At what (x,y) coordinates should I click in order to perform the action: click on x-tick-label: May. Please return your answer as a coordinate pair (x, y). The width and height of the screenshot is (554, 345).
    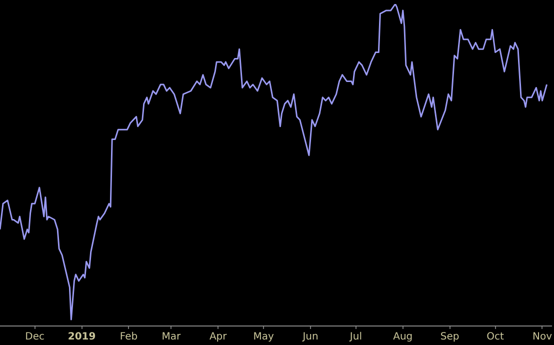
    Looking at the image, I should click on (263, 337).